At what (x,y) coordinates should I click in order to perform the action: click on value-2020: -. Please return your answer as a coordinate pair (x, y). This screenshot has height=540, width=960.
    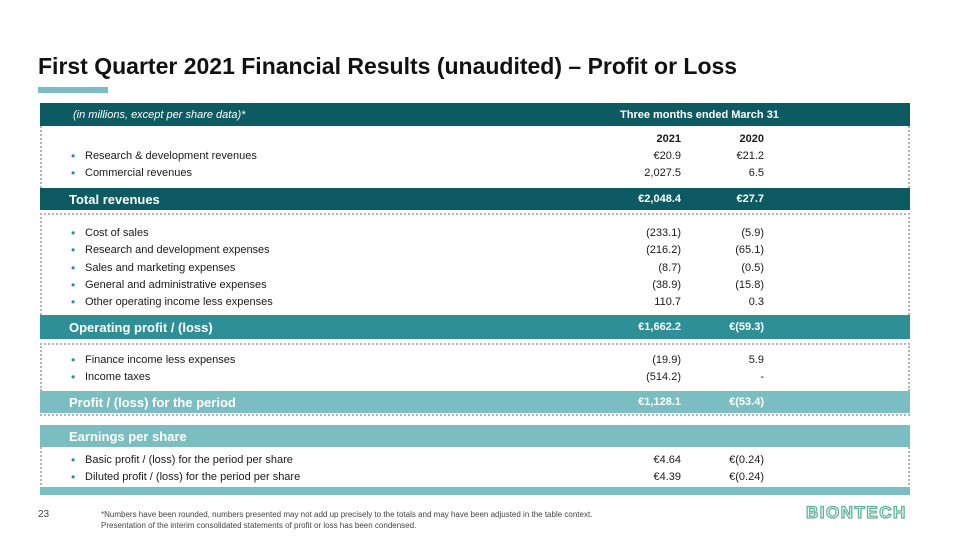
    Looking at the image, I should click on (762, 377).